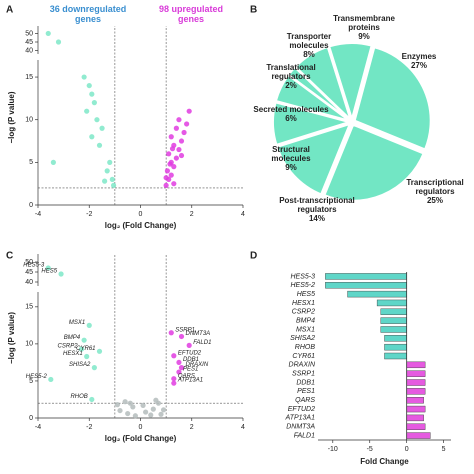 Image resolution: width=474 pixels, height=474 pixels. What do you see at coordinates (309, 54) in the screenshot?
I see `slice-percent: 8%` at bounding box center [309, 54].